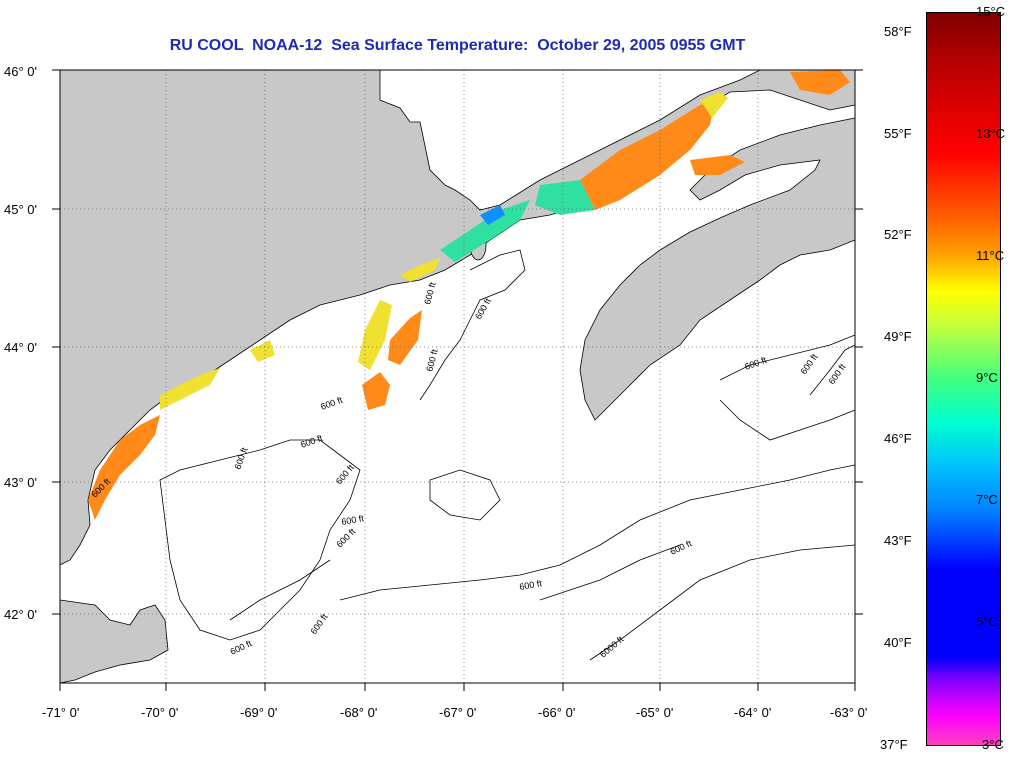  I want to click on lon-label-66: -66° 0', so click(556, 712).